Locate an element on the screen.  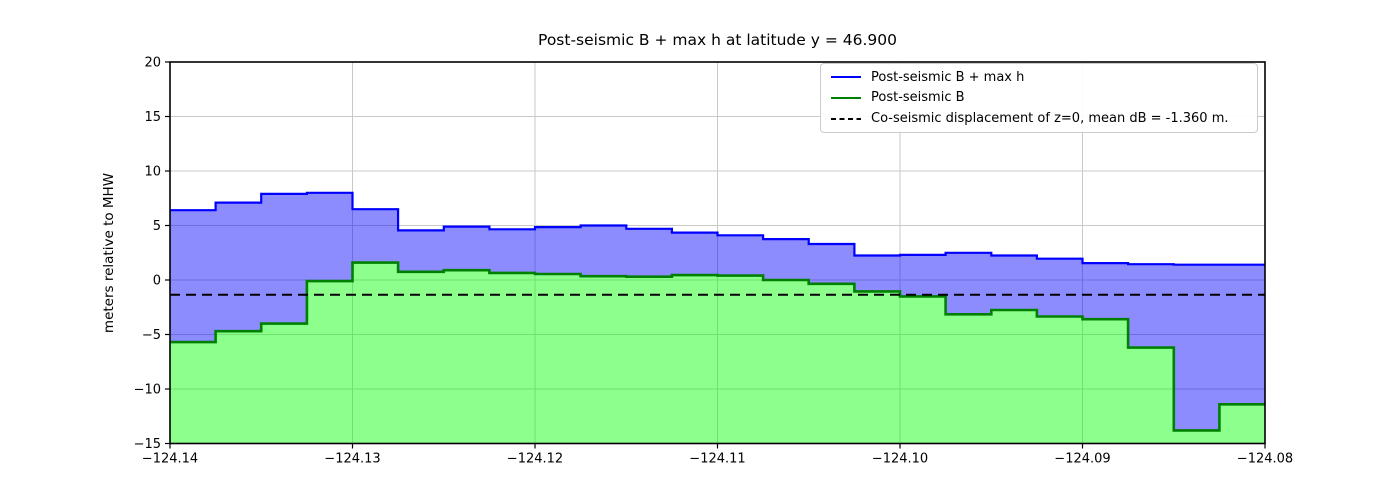
legend-item-green: Post-seismic B is located at coordinates (1039, 98).